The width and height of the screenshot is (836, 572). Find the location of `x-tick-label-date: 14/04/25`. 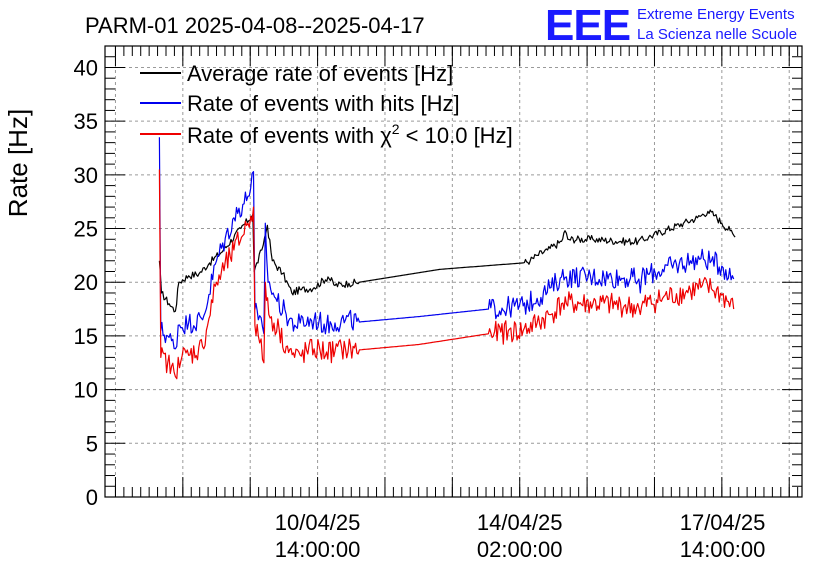

x-tick-label-date: 14/04/25 is located at coordinates (520, 522).